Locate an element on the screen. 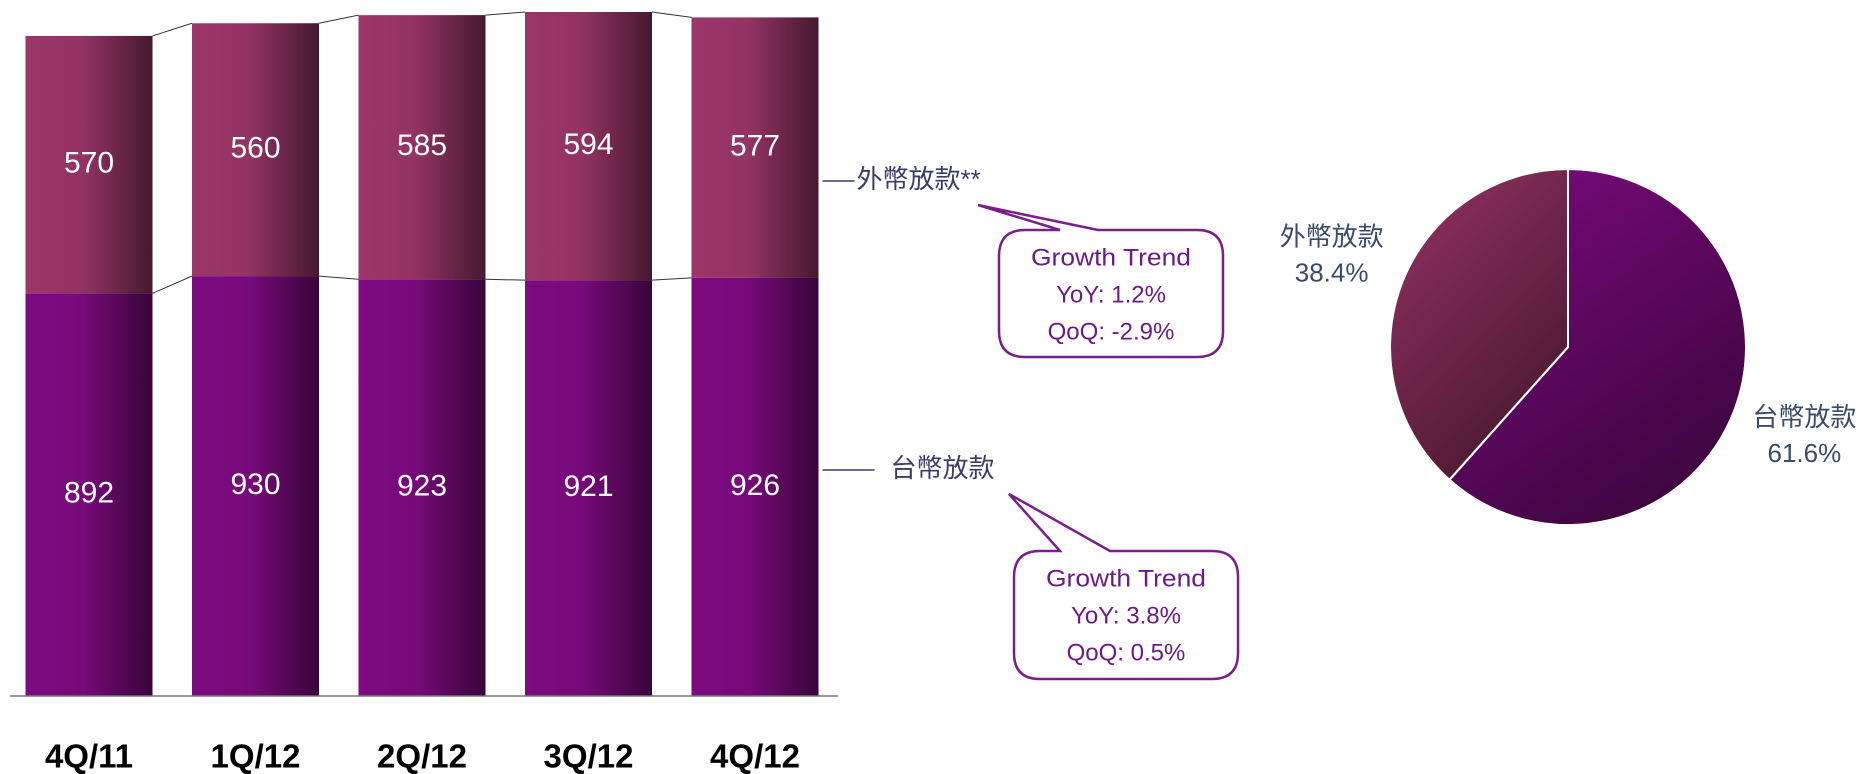 The image size is (1865, 774). x-tick-label: 1Q/12 is located at coordinates (256, 756).